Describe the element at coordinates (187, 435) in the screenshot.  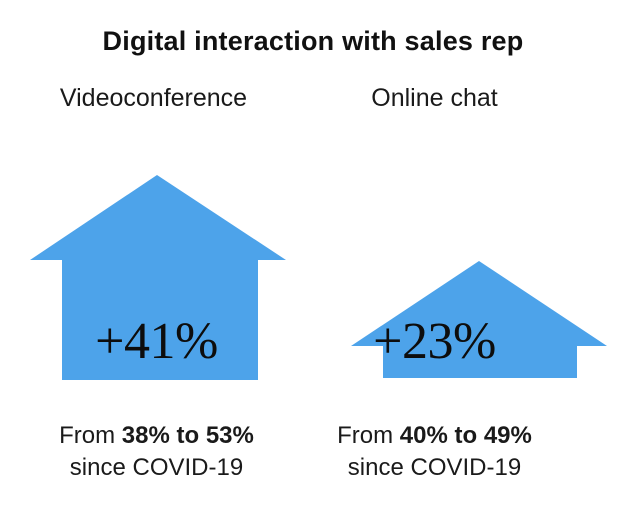
I see `videoconference-range: 38% to 53%` at that location.